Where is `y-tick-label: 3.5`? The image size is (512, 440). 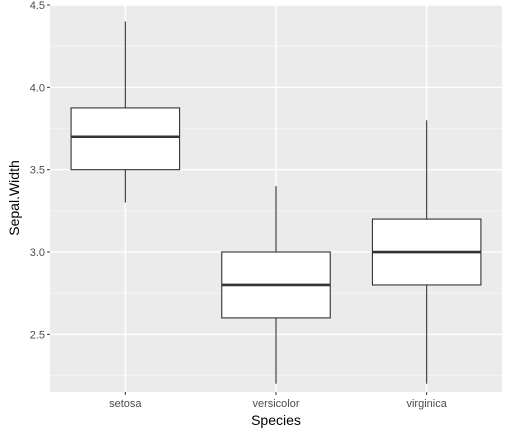
y-tick-label: 3.5 is located at coordinates (37, 171).